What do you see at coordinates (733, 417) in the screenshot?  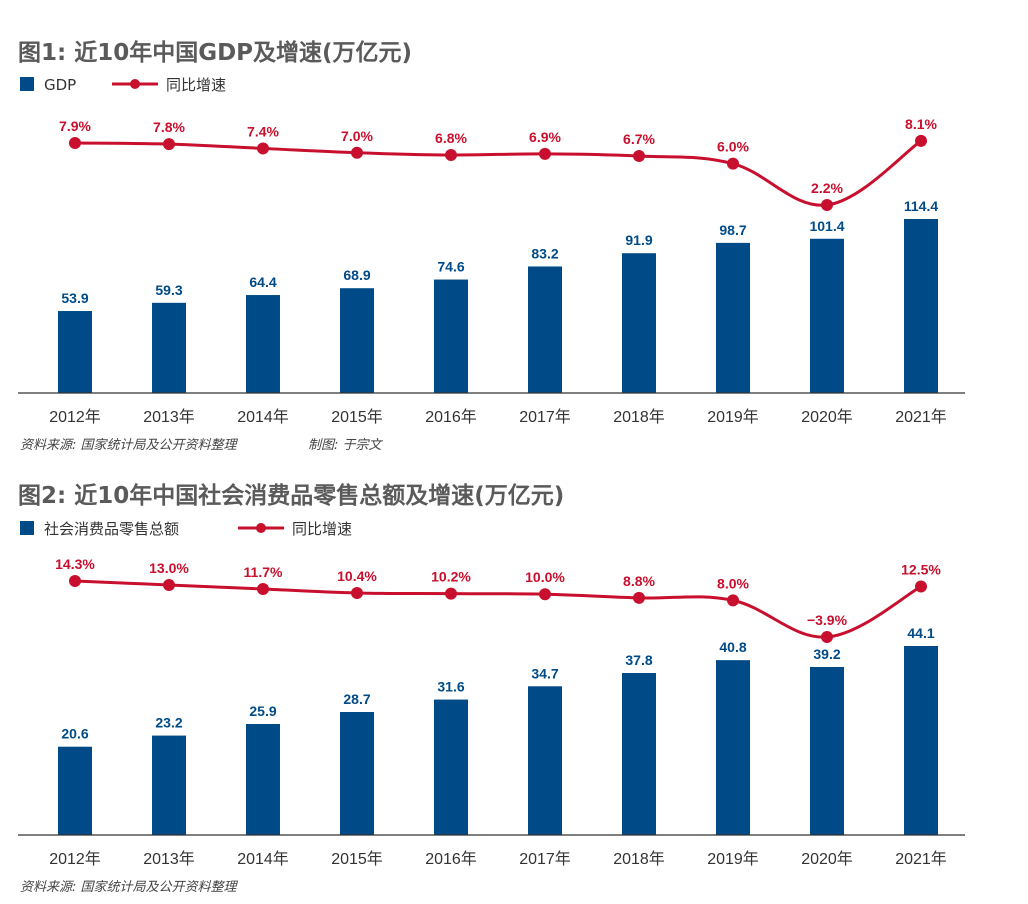 I see `x-tick-label: 2019年` at bounding box center [733, 417].